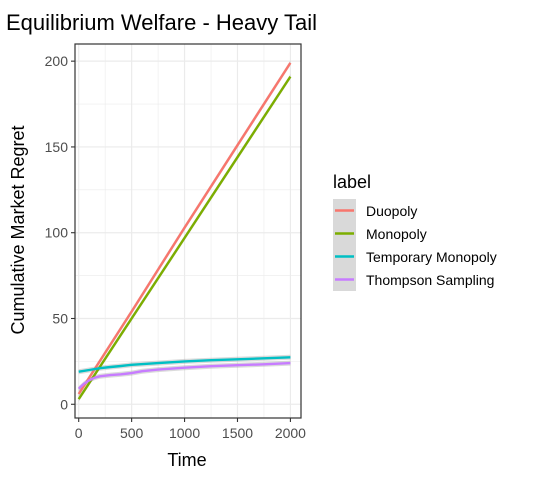 Image resolution: width=549 pixels, height=483 pixels. Describe the element at coordinates (132, 433) in the screenshot. I see `x-tick-label: 500` at that location.